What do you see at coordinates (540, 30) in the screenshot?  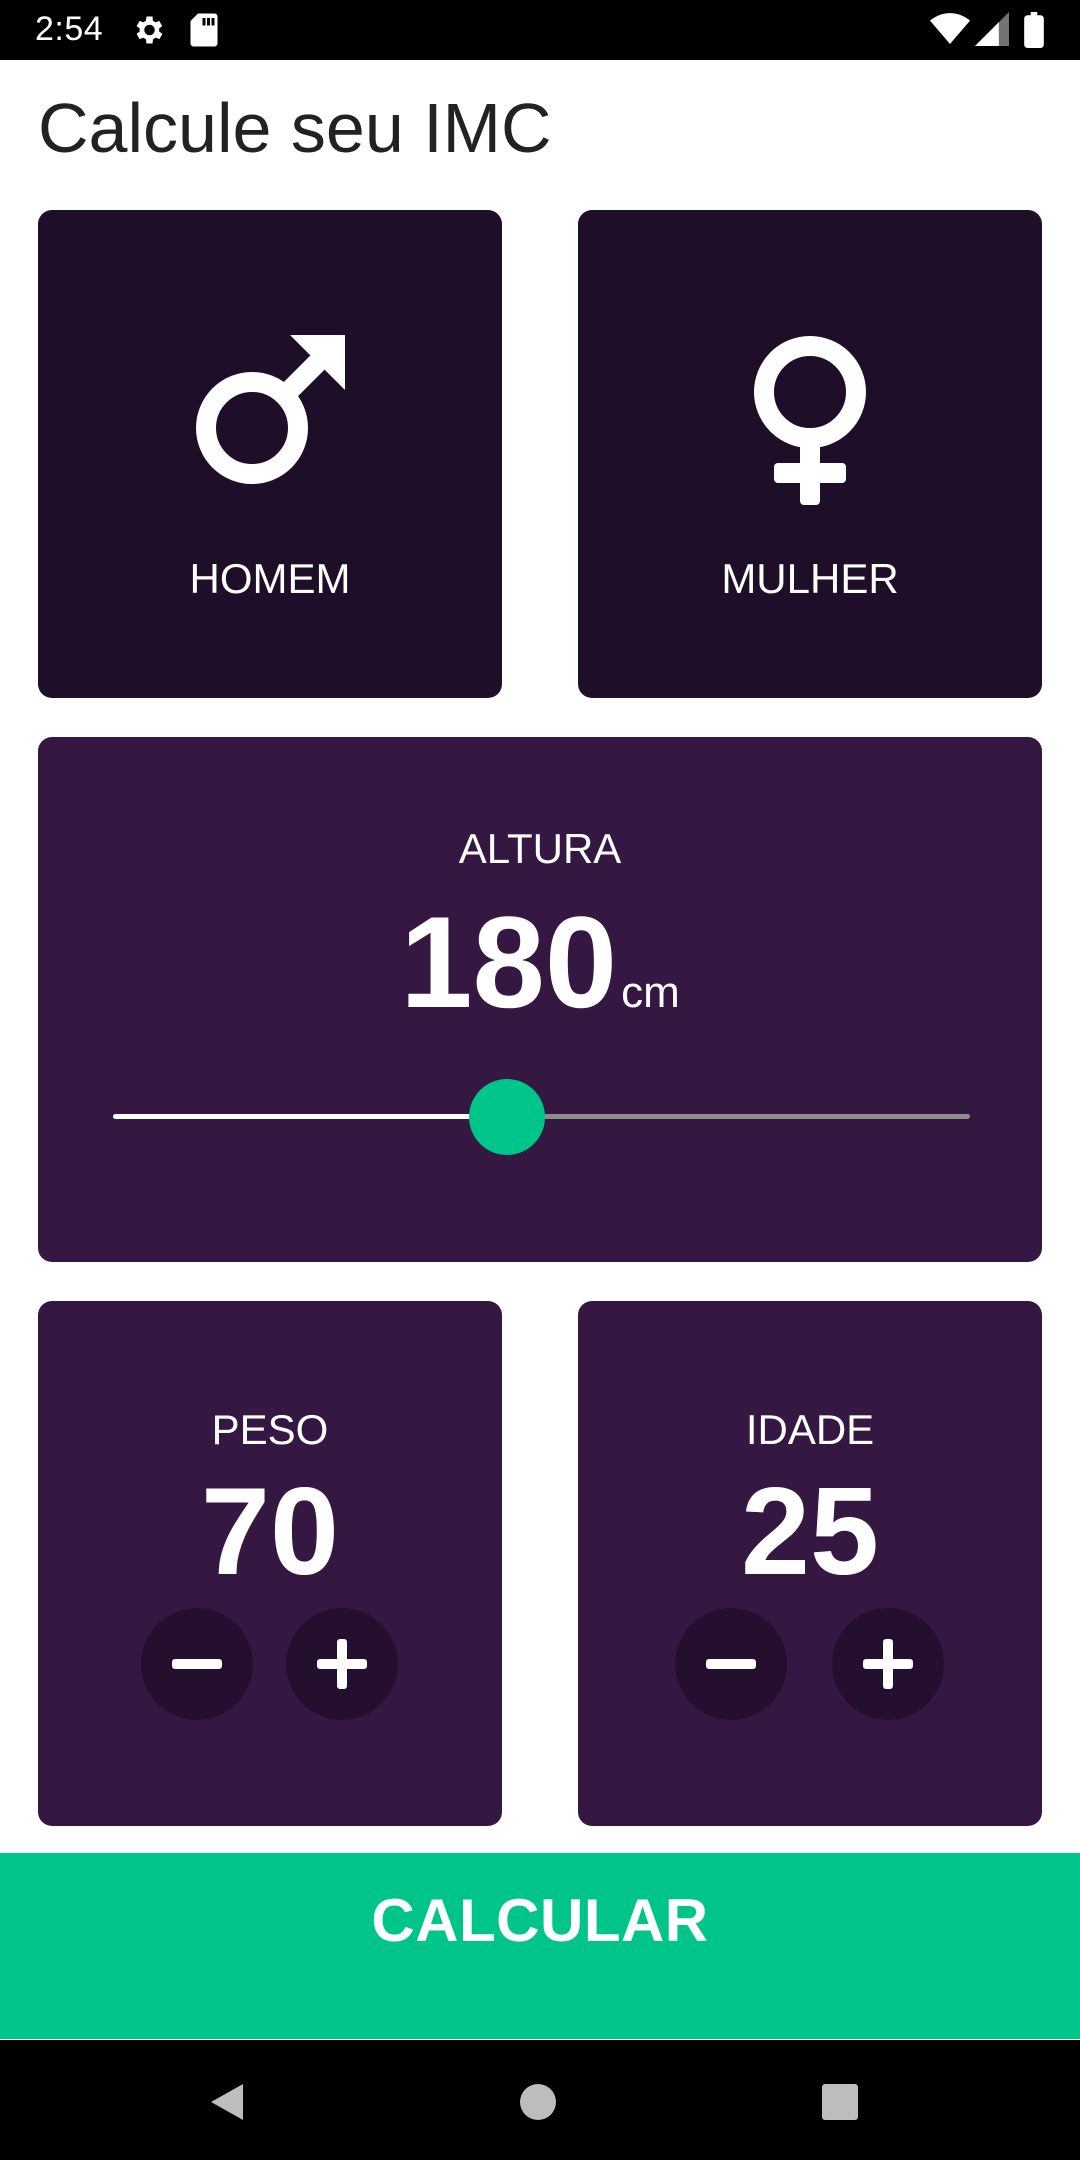 I see `status-bar: 2:54` at bounding box center [540, 30].